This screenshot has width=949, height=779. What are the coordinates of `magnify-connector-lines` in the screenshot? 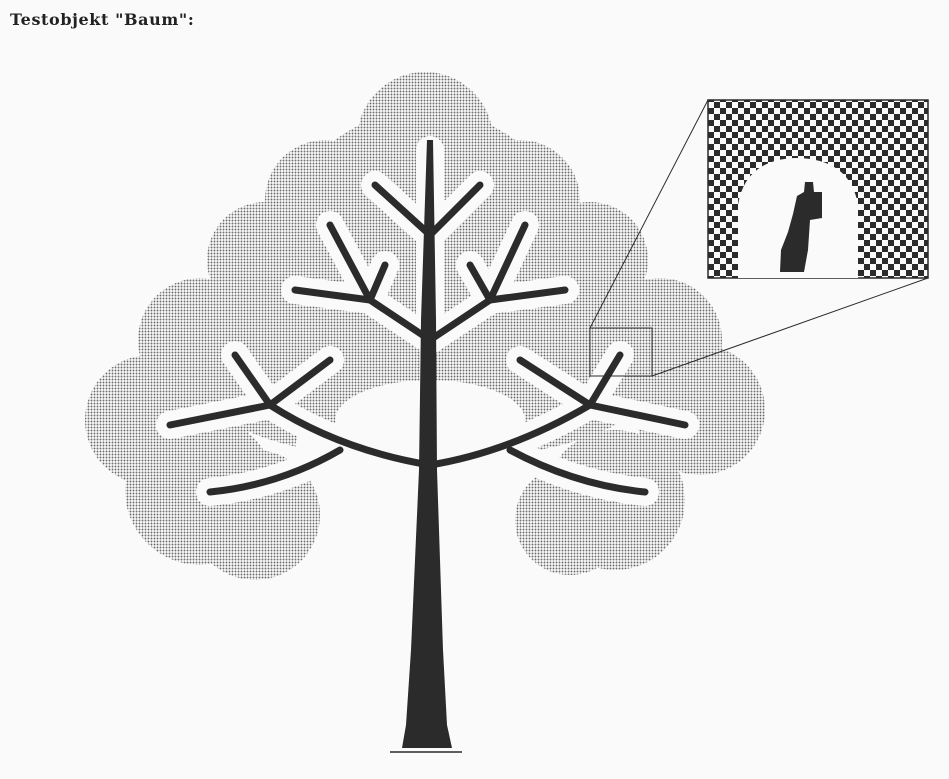 It's located at (759, 238).